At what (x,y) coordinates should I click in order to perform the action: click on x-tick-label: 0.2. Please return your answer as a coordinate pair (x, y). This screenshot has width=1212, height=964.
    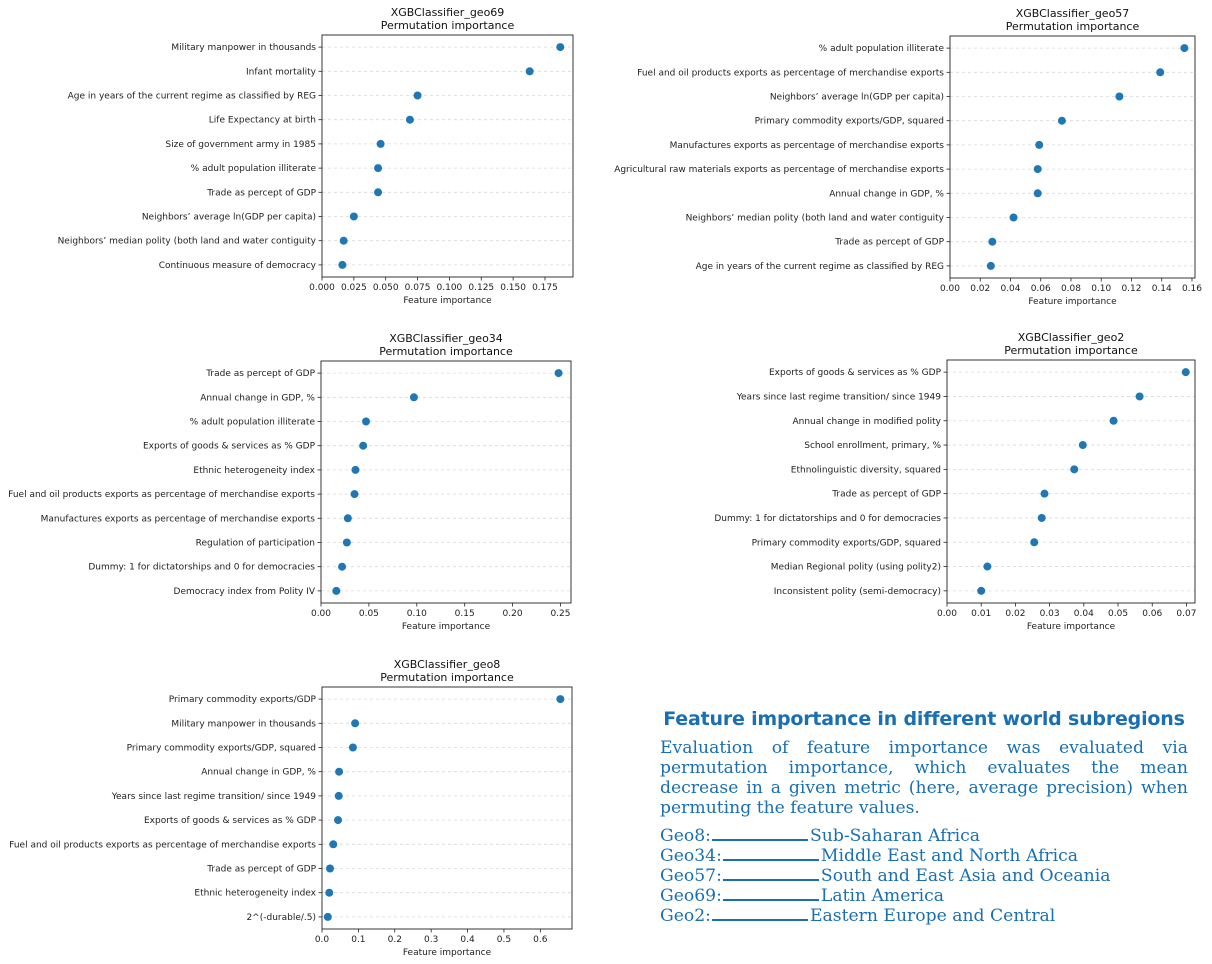
    Looking at the image, I should click on (395, 940).